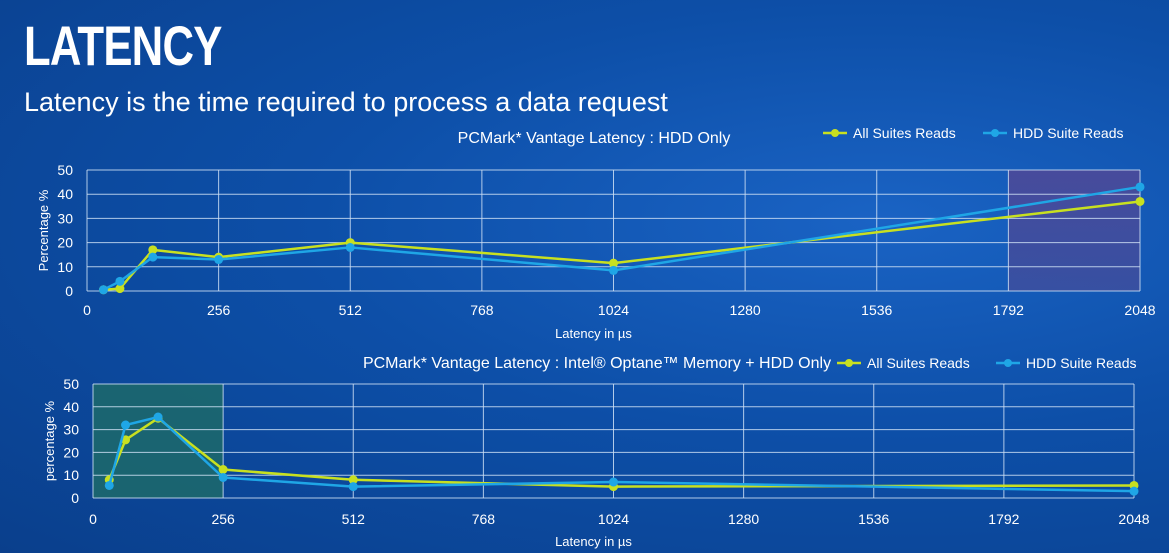 Image resolution: width=1169 pixels, height=553 pixels. Describe the element at coordinates (49, 440) in the screenshot. I see `y-axis-label: percentage %` at that location.